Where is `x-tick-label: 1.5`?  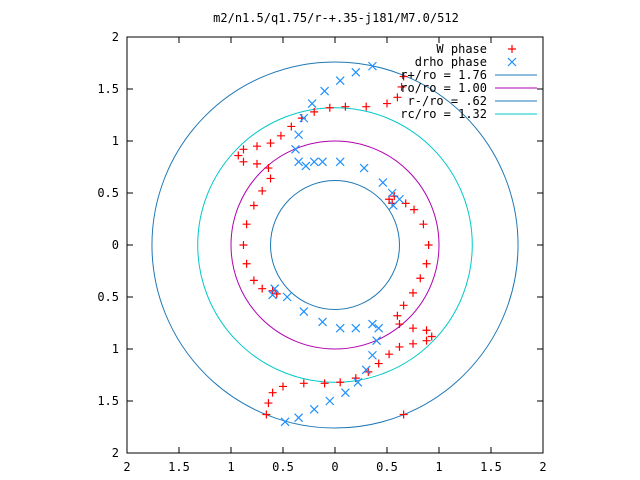 x-tick-label: 1.5 is located at coordinates (179, 467).